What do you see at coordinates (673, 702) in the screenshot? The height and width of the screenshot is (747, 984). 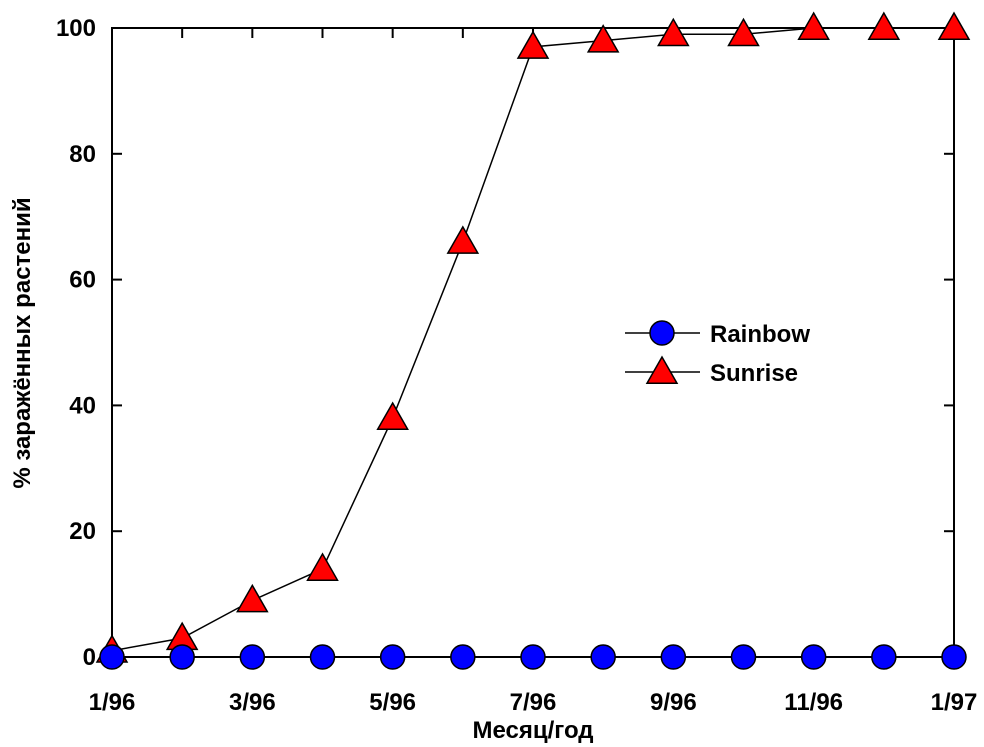 I see `x-tick-label: 9/96` at bounding box center [673, 702].